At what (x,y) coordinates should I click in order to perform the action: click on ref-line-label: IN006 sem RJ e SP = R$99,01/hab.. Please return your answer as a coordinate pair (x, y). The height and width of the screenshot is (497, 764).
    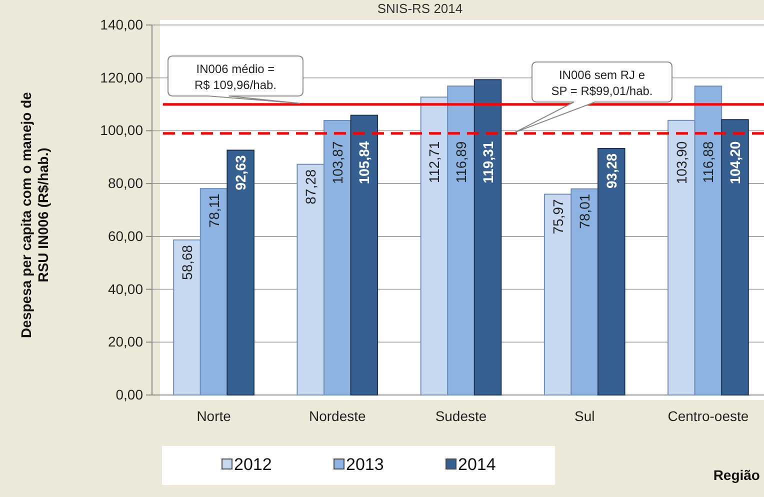
    Looking at the image, I should click on (602, 83).